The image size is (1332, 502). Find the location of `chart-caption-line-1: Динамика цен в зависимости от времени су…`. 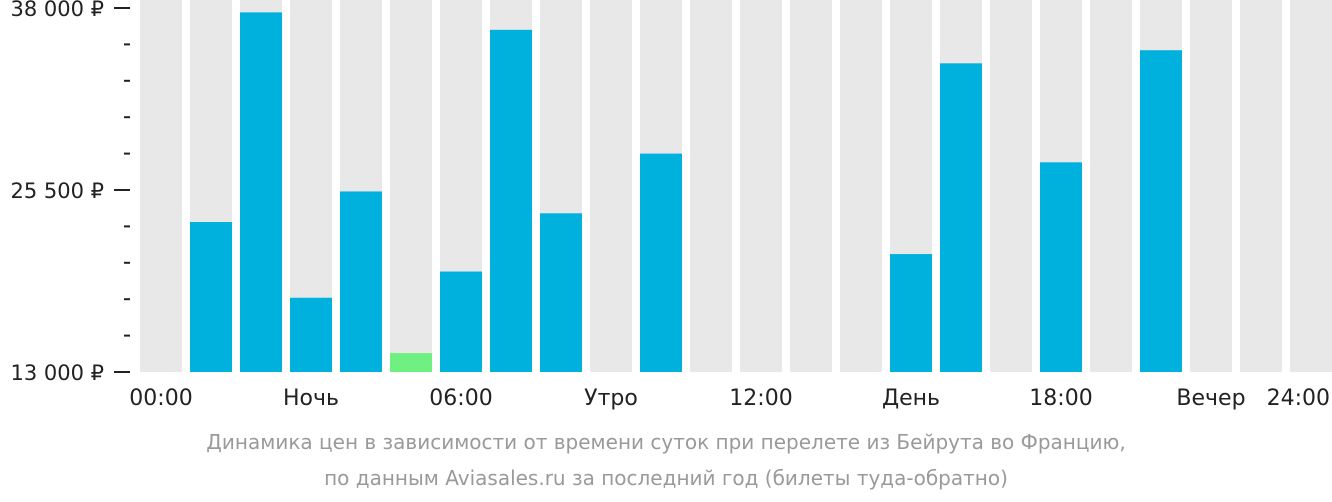

chart-caption-line-1: Динамика цен в зависимости от времени су… is located at coordinates (666, 442).